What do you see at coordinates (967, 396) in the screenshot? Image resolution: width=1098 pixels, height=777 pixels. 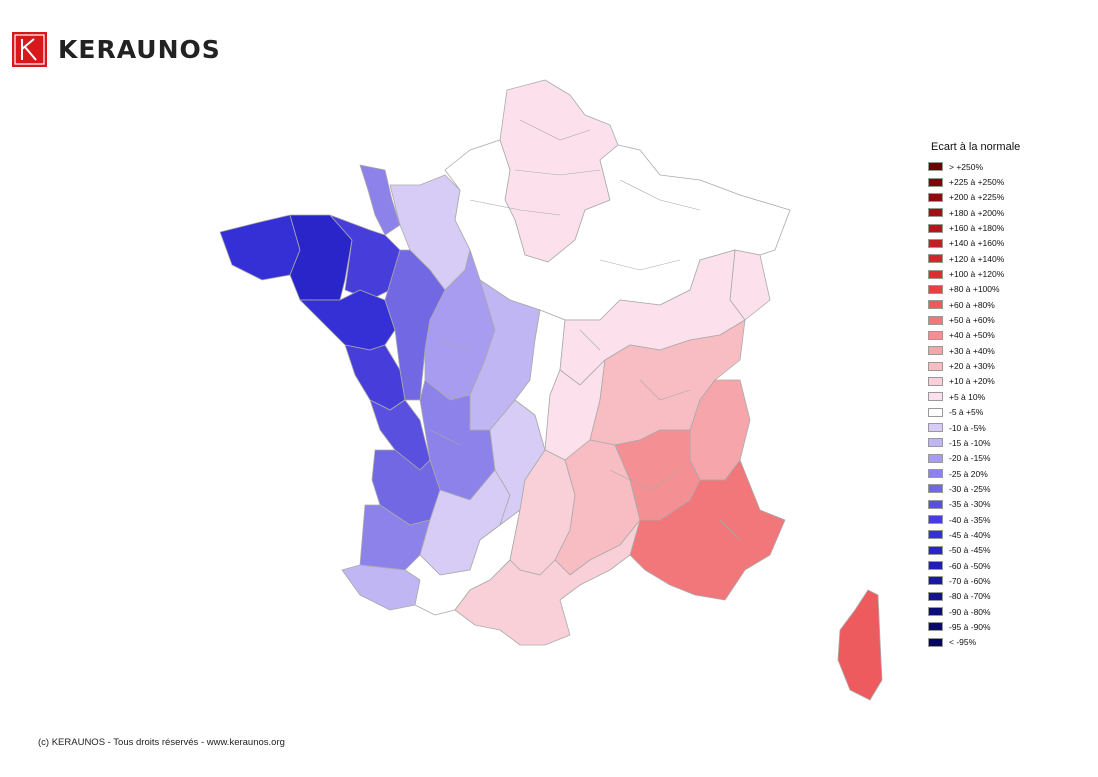 I see `legend-label: +5 à 10%` at bounding box center [967, 396].